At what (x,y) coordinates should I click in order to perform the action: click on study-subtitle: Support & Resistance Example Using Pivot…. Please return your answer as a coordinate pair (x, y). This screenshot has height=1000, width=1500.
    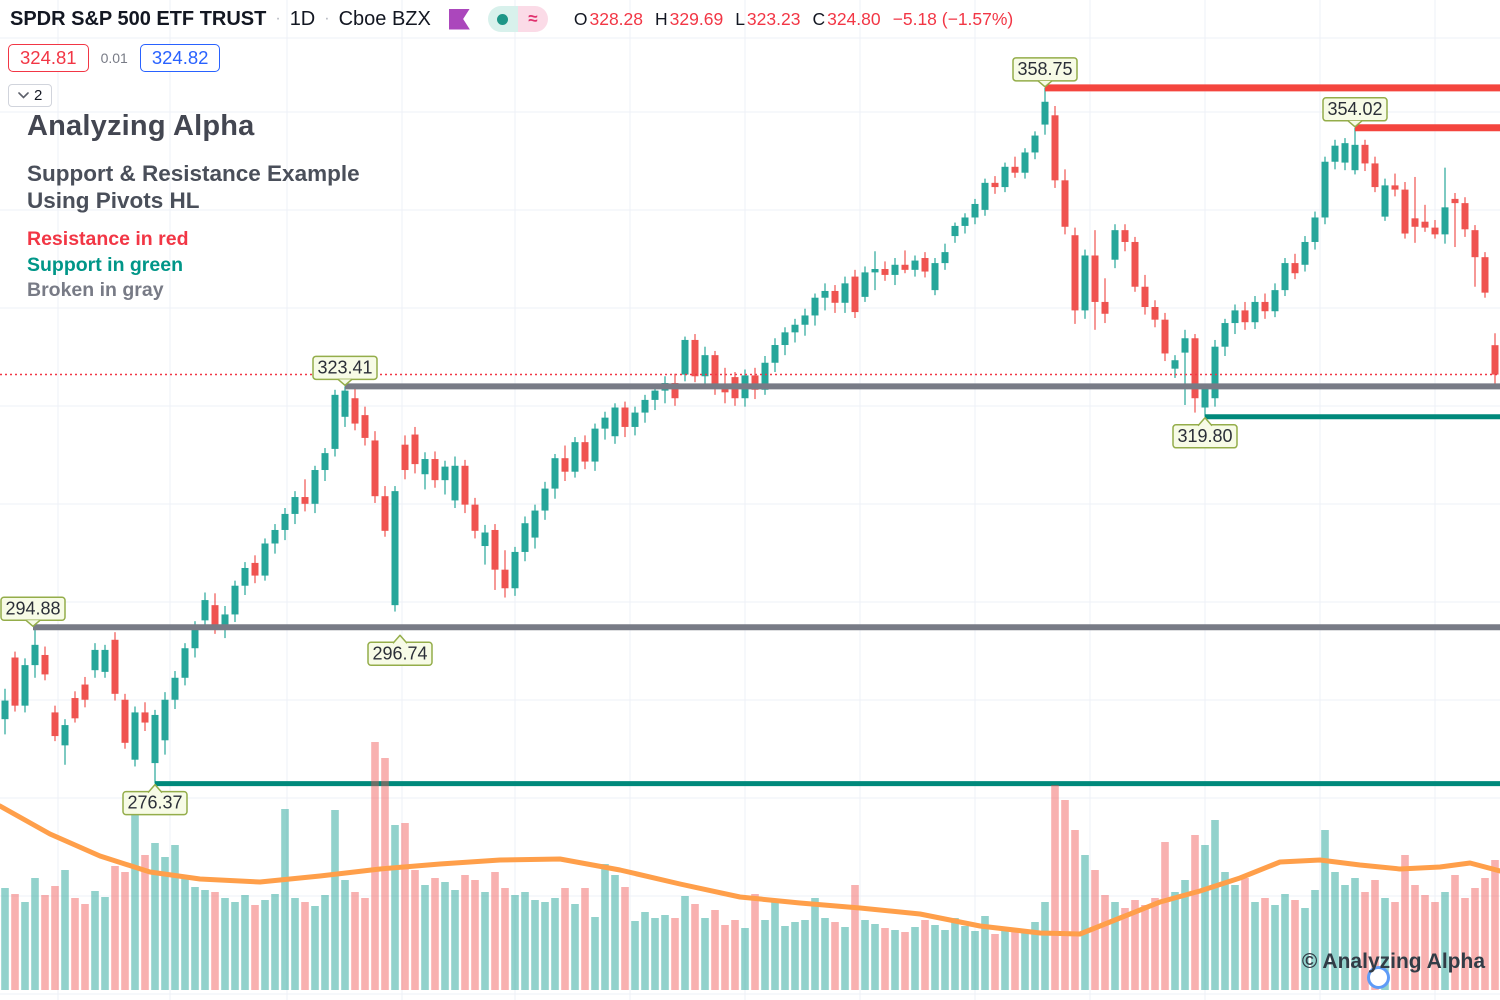
    Looking at the image, I should click on (193, 187).